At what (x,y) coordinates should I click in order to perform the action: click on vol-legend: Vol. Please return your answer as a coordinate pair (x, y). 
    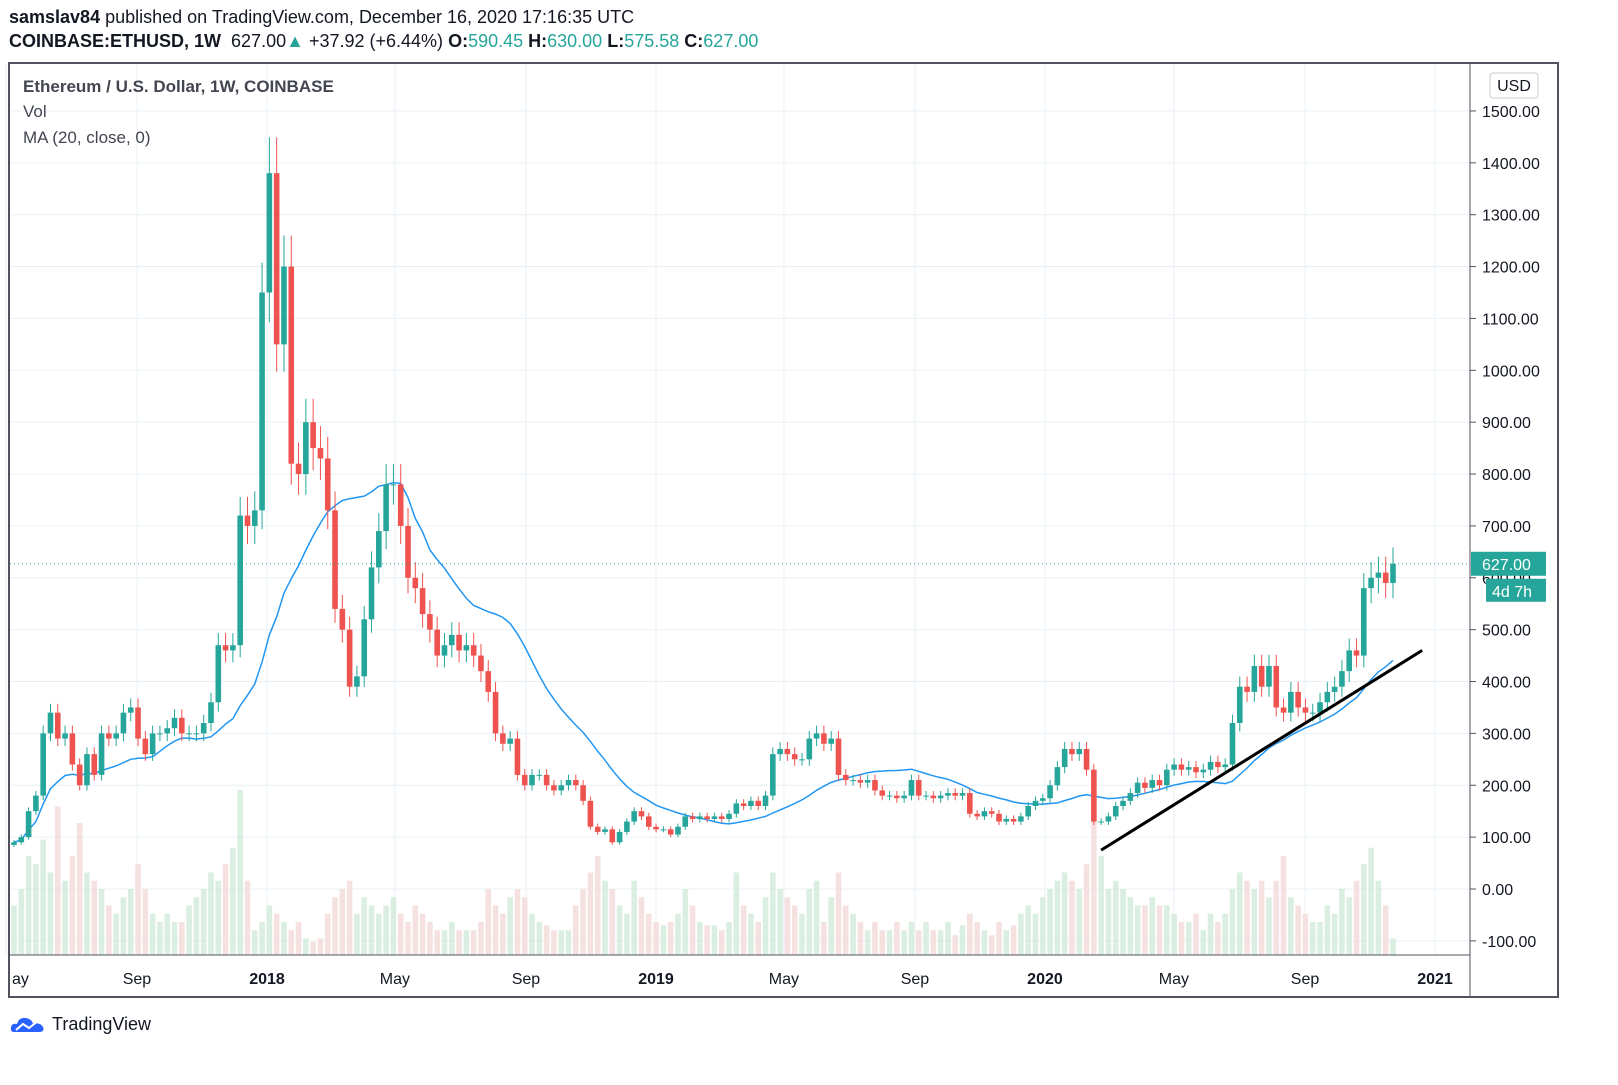
    Looking at the image, I should click on (35, 111).